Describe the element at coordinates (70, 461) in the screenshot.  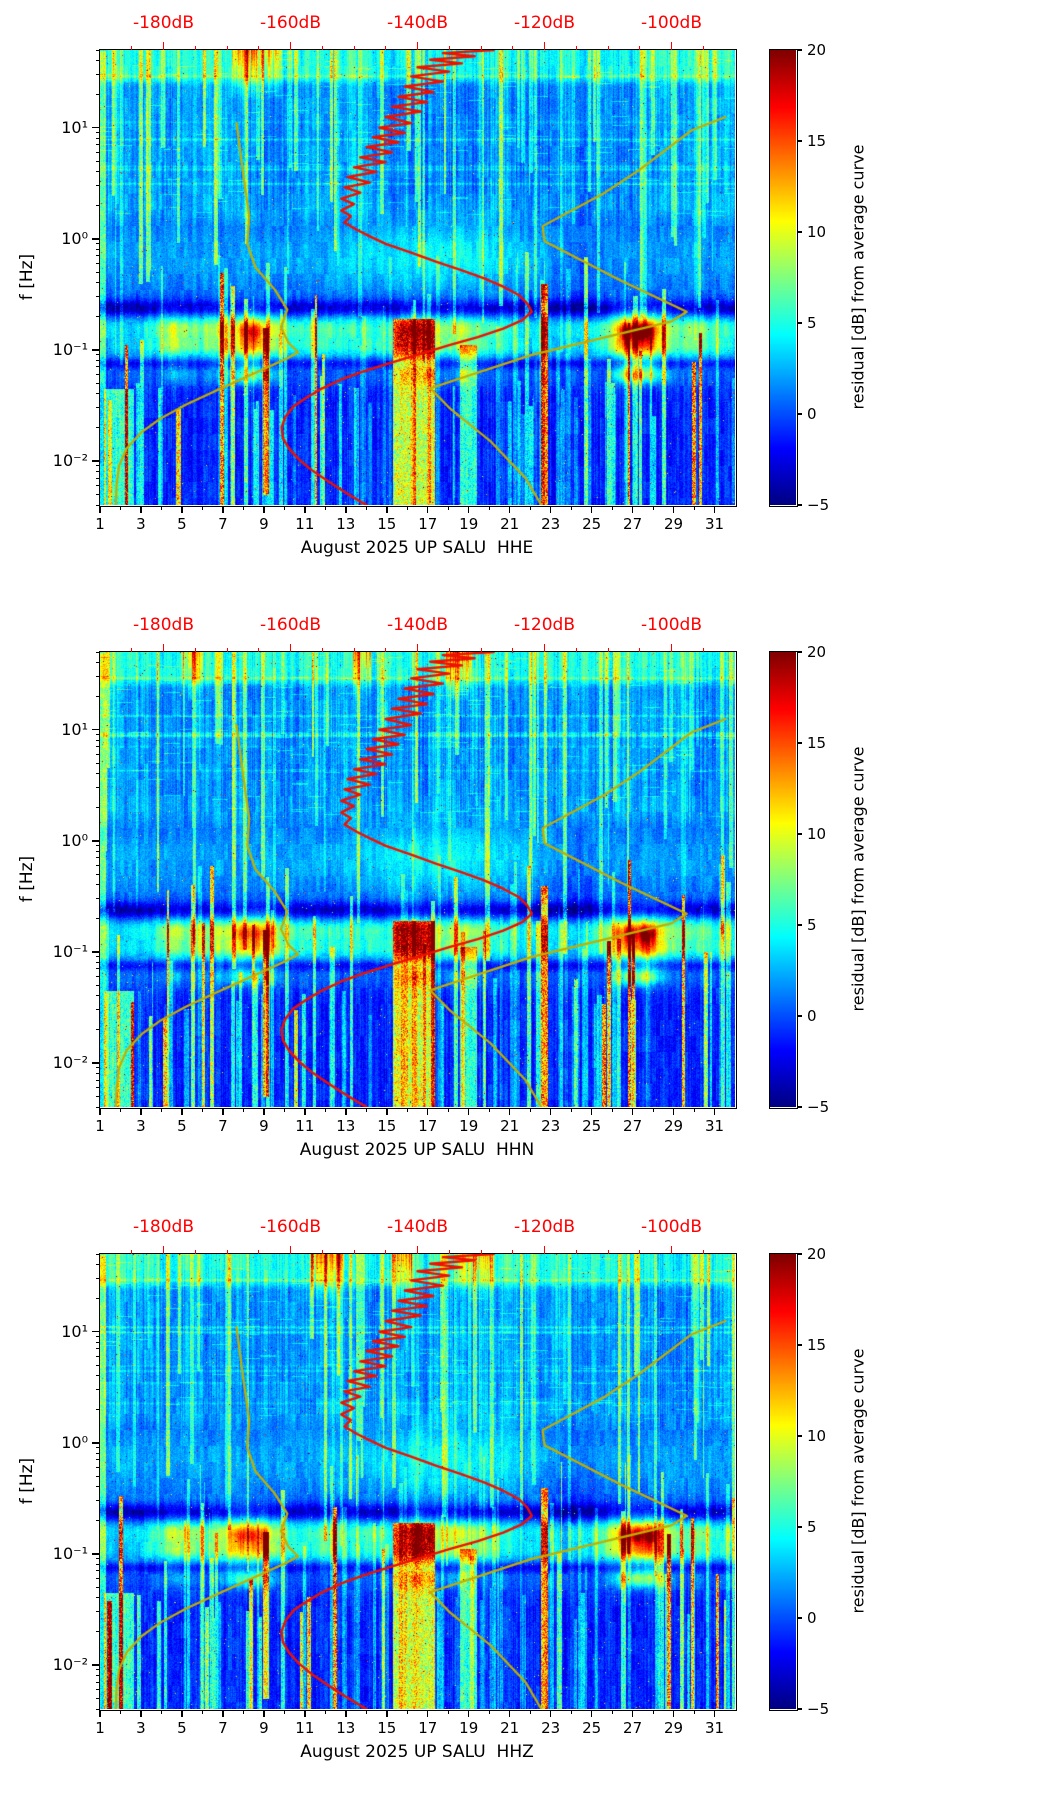
I see `y-axis-tick-label: 10⁻²` at that location.